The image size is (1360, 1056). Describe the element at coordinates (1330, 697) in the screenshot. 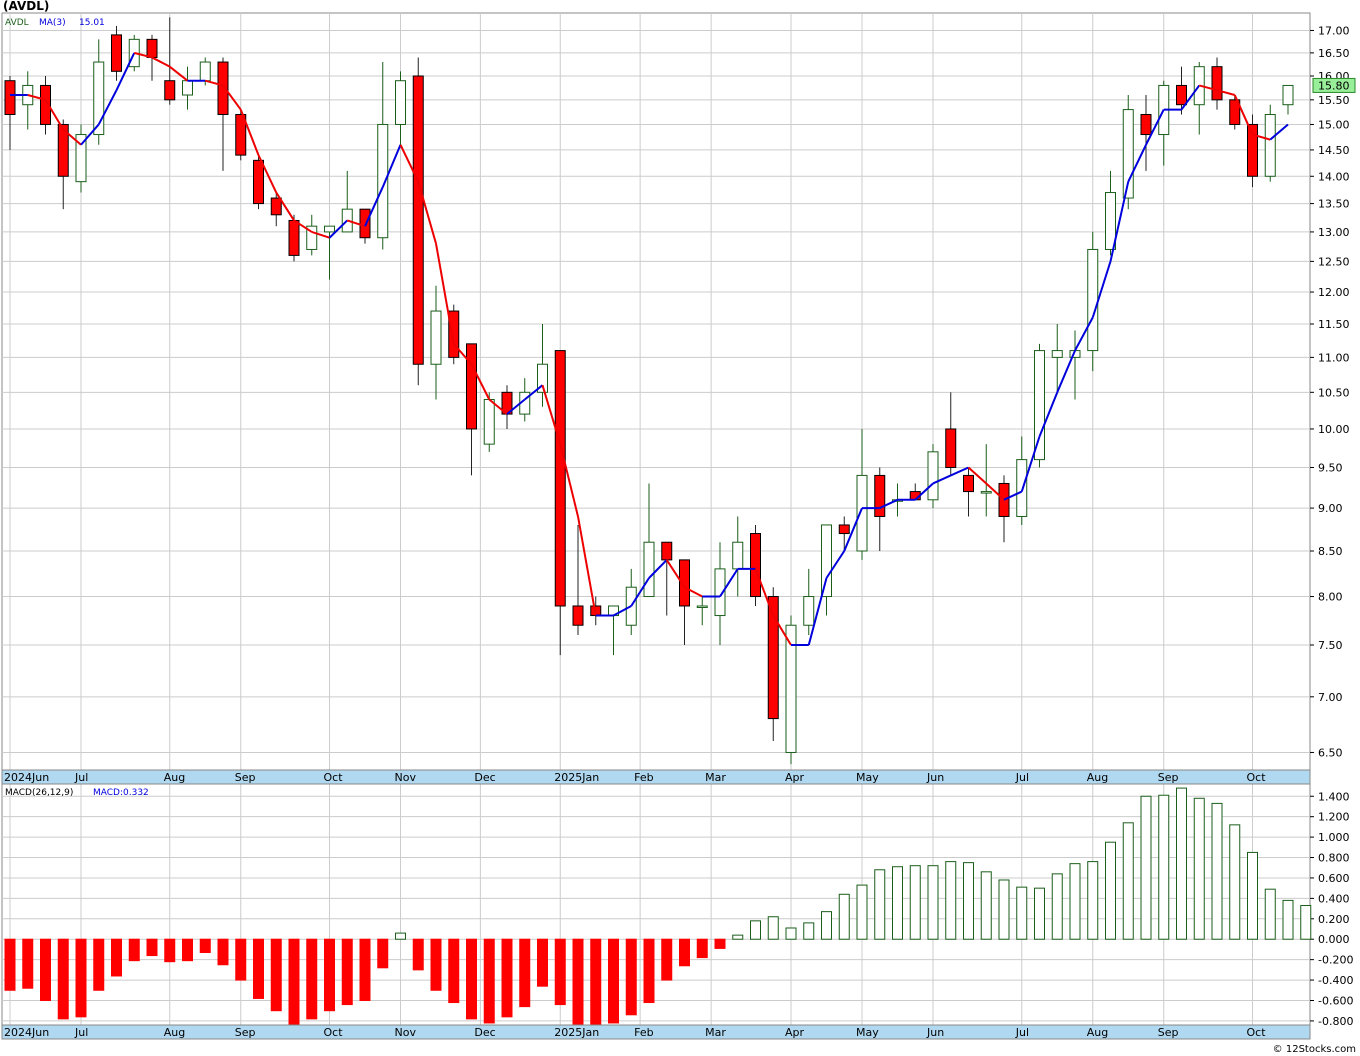

I see `price-tick-label: 7.00` at that location.